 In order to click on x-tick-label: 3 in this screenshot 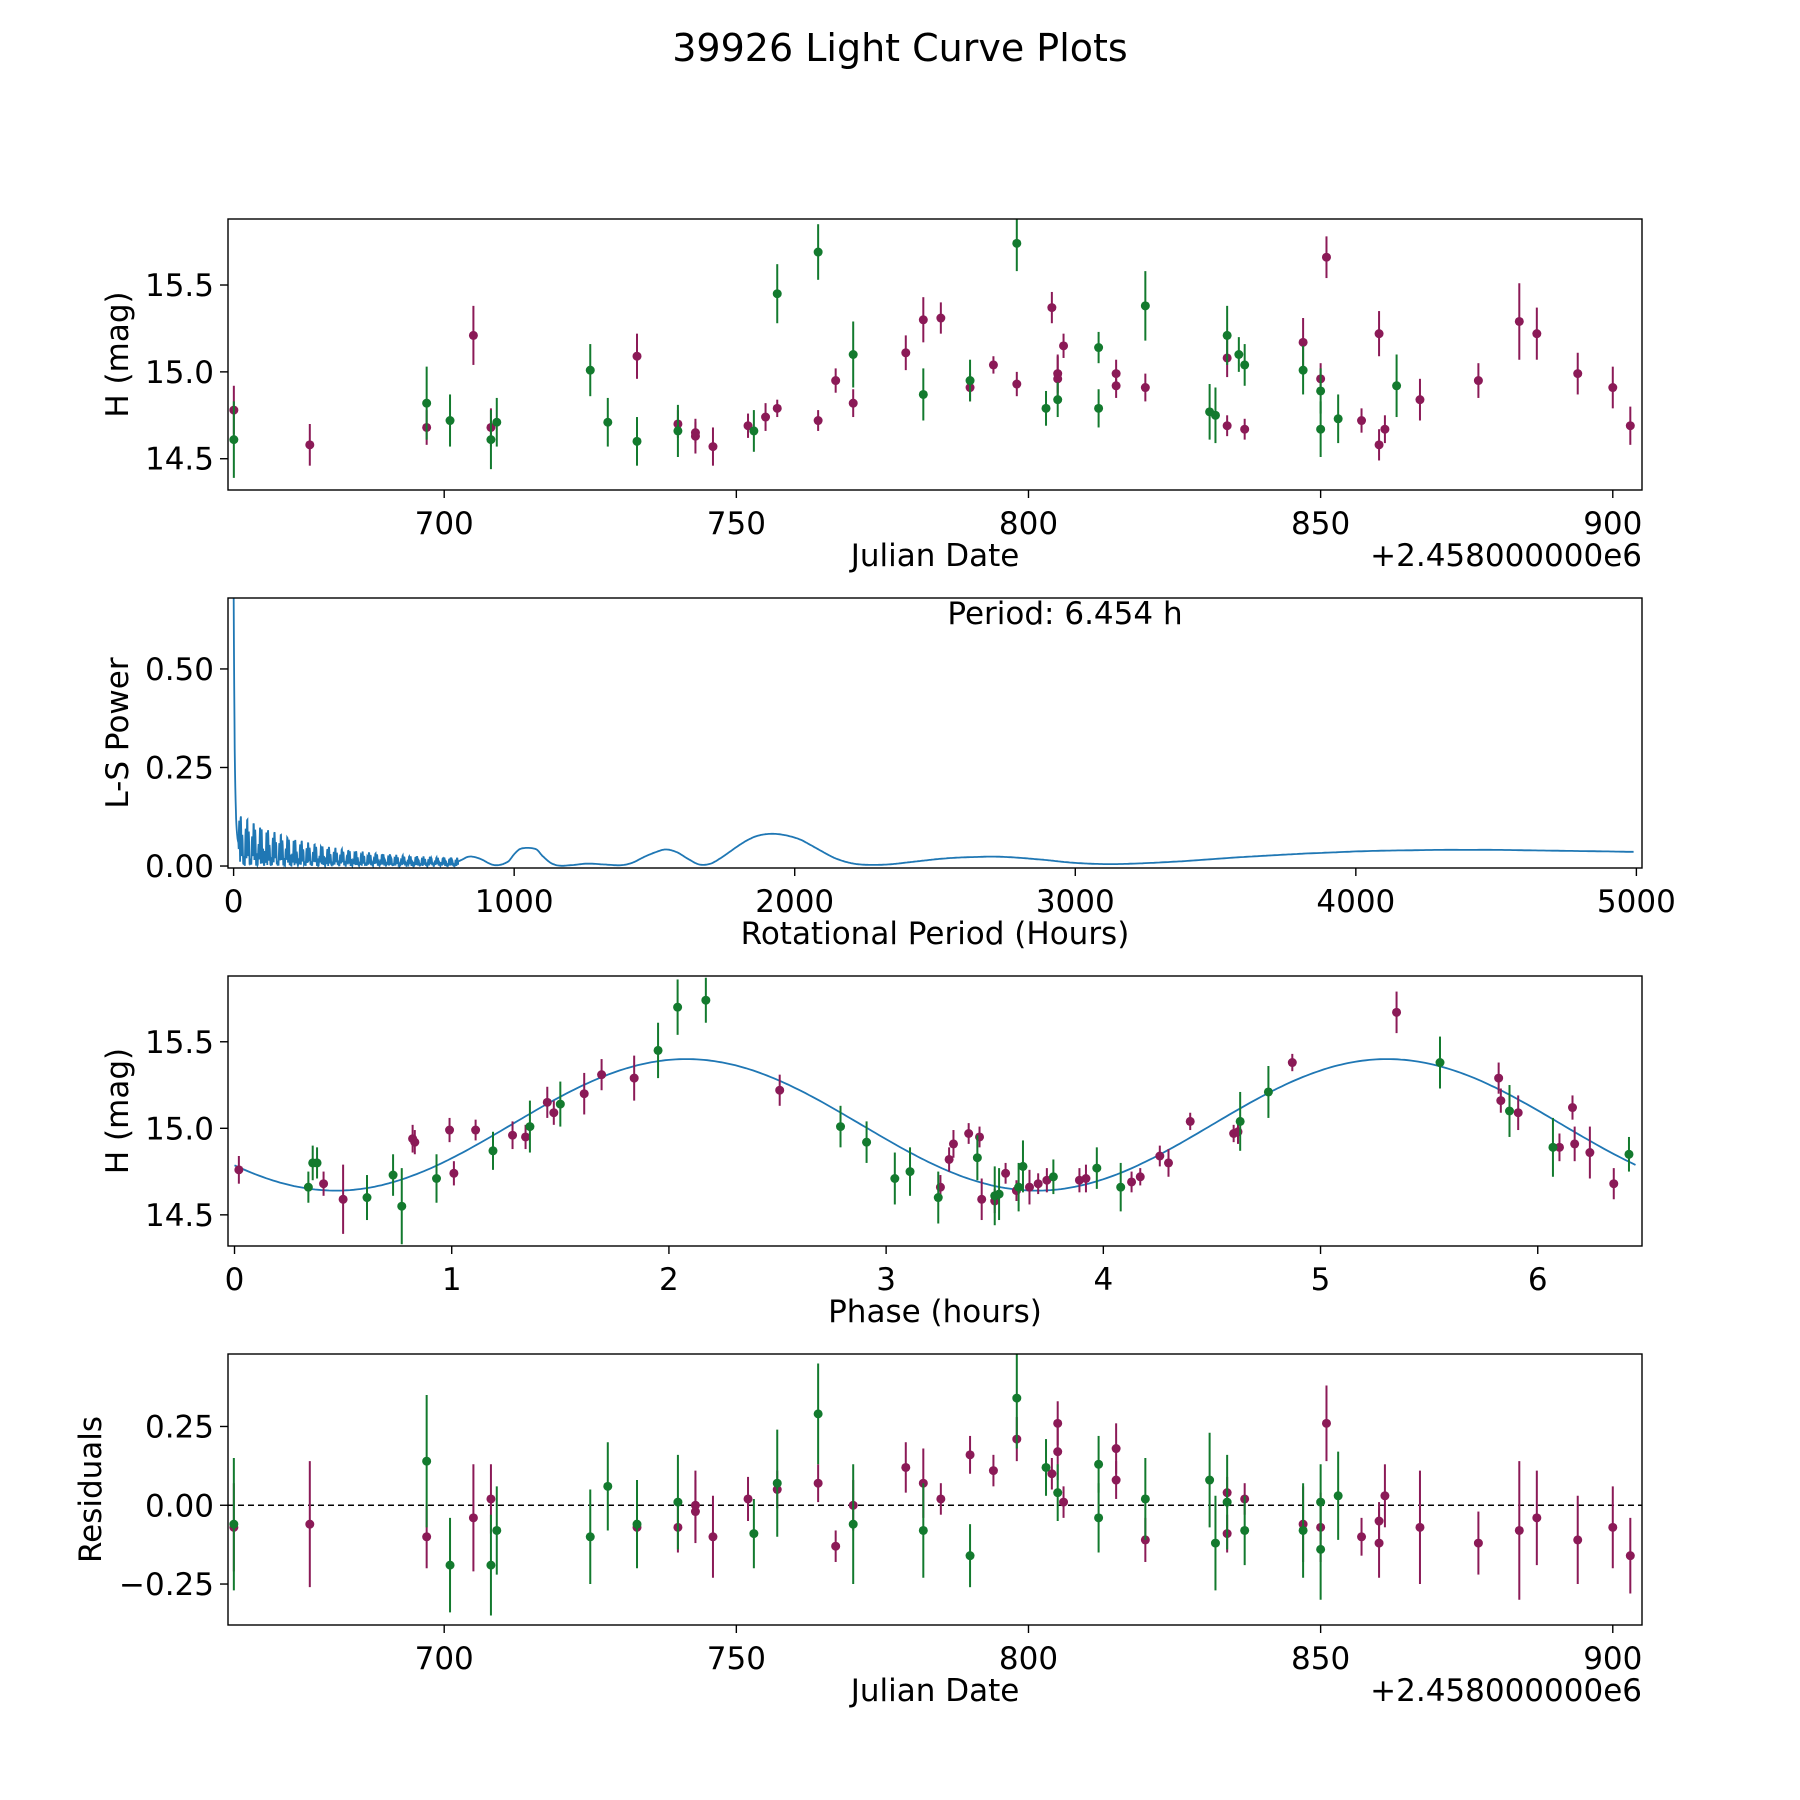, I will do `click(886, 1280)`.